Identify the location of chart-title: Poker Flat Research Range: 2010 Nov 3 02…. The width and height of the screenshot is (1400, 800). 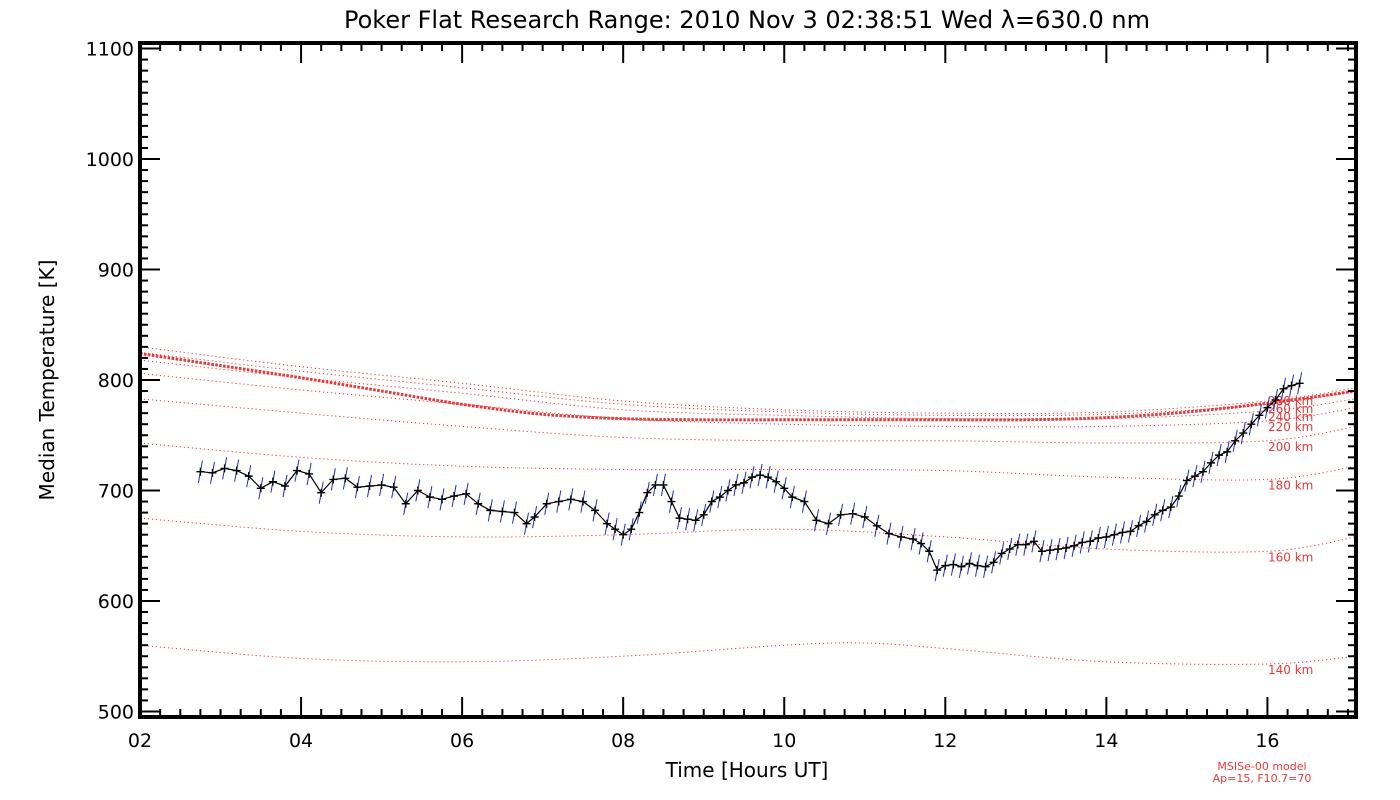
(747, 20).